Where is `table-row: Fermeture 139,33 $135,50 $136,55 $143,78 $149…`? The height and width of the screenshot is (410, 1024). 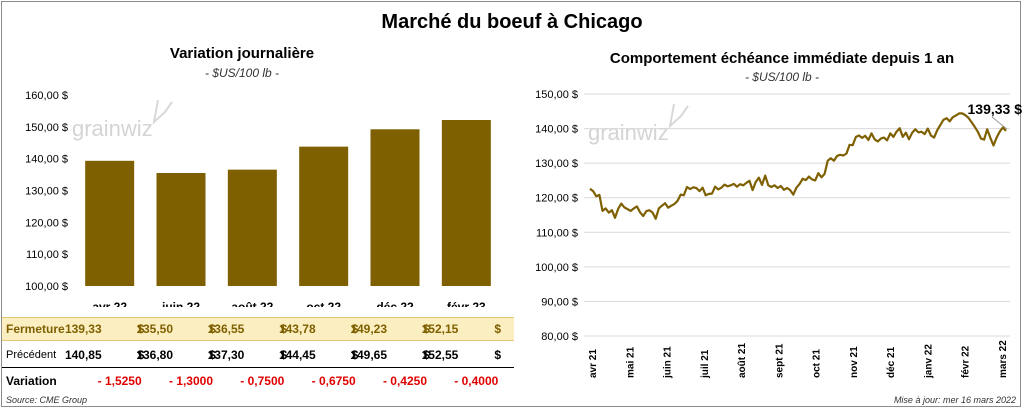
table-row: Fermeture 139,33 $135,50 $136,55 $143,78 $149… is located at coordinates (258, 329).